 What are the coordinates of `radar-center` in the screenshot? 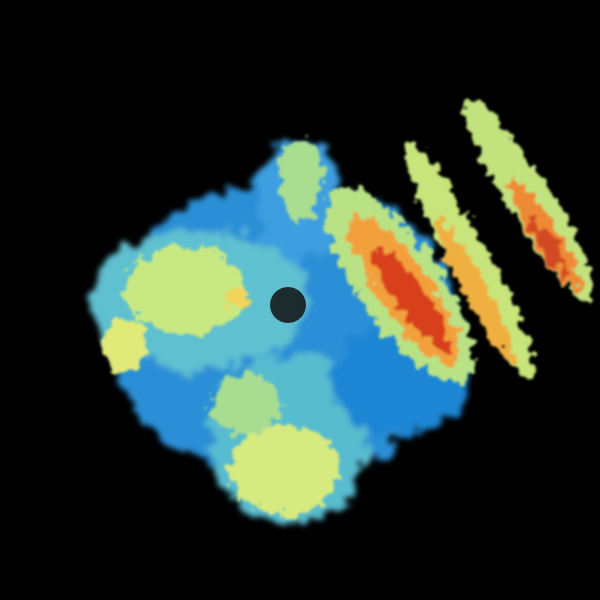 It's located at (288, 305).